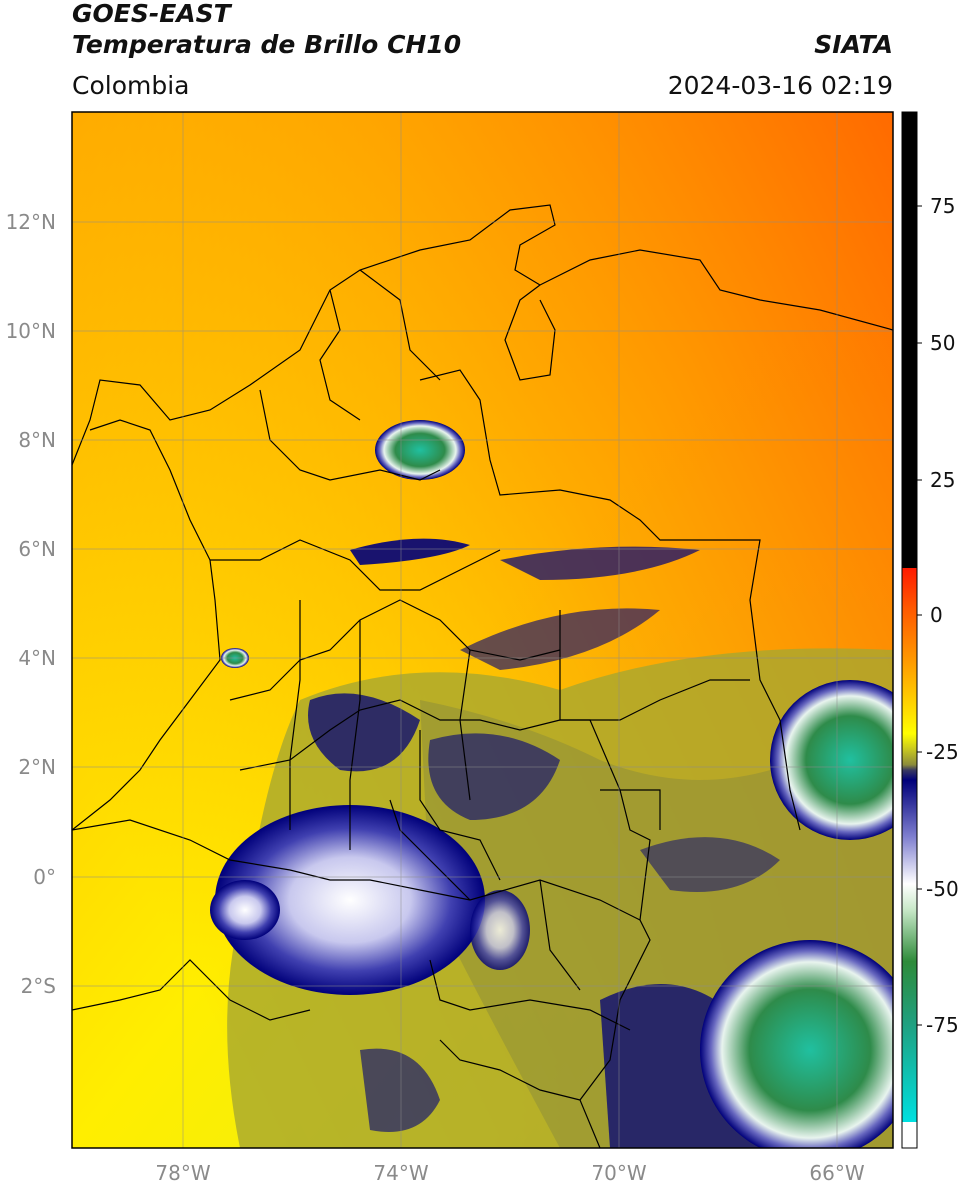 This screenshot has height=1190, width=966. I want to click on colorbar, so click(909, 630).